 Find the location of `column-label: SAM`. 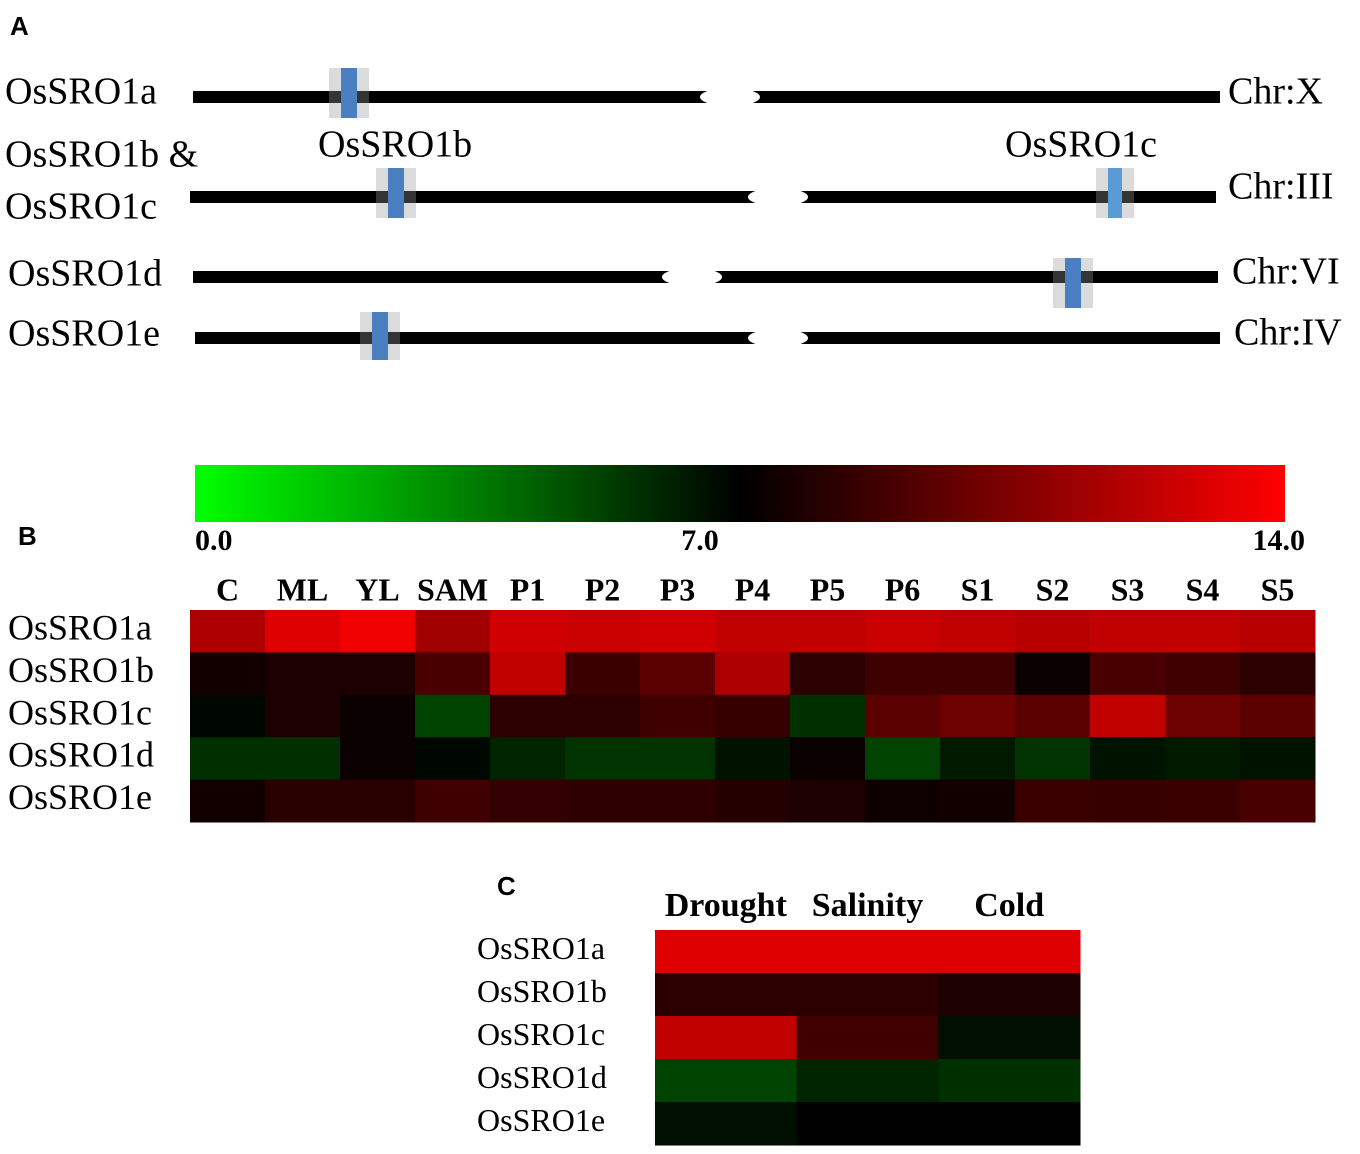

column-label: SAM is located at coordinates (452, 589).